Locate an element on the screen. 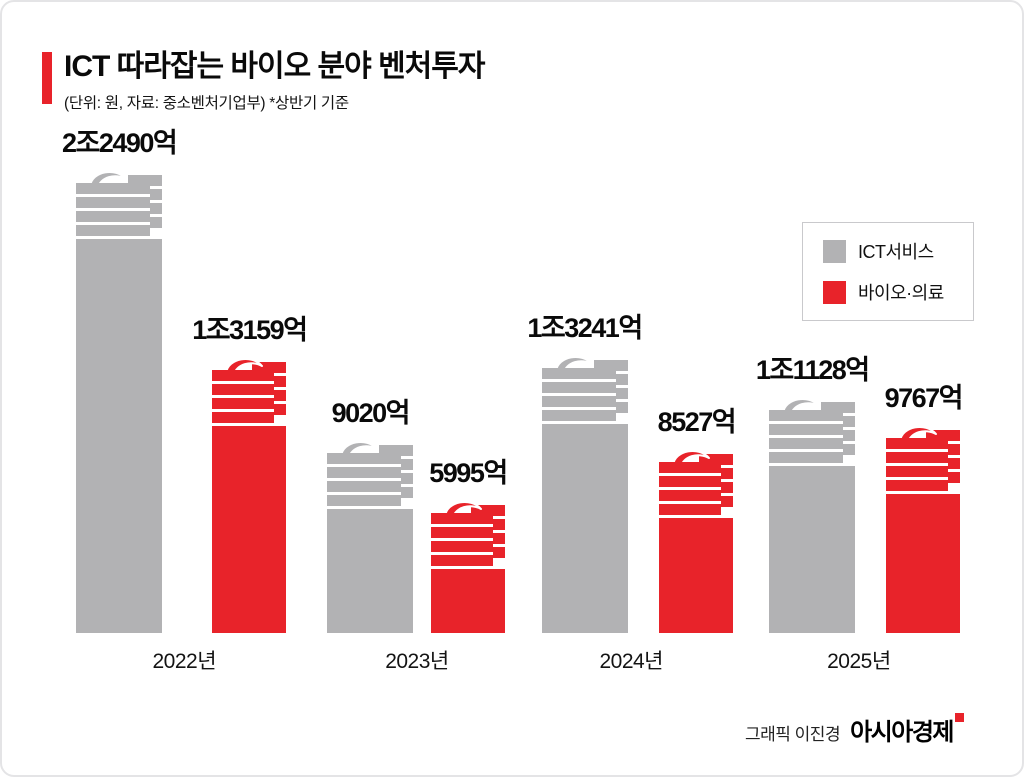  bar-ict-wrap: 1조1128억 is located at coordinates (812, 490).